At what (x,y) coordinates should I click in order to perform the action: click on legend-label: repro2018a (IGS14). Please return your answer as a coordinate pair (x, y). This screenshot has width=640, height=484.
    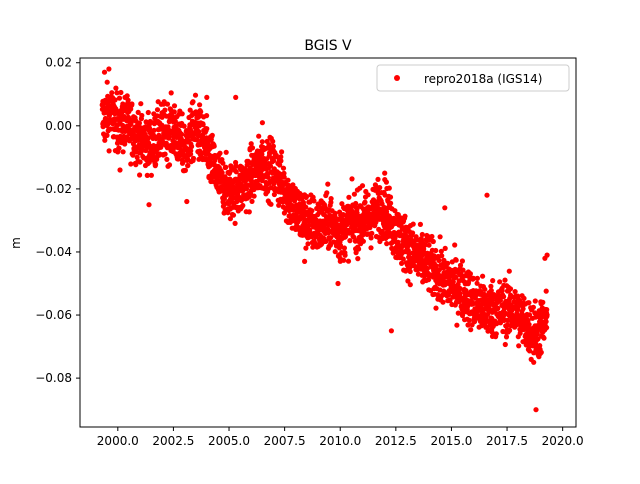
    Looking at the image, I should click on (483, 79).